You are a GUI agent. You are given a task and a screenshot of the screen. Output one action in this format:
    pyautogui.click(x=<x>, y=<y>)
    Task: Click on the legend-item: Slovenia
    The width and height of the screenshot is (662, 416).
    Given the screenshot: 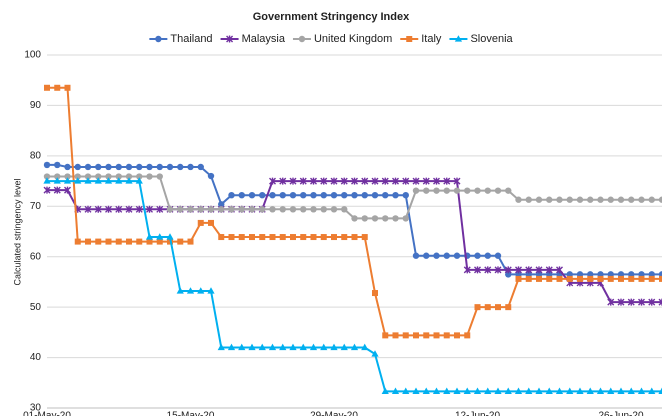 What is the action you would take?
    pyautogui.click(x=481, y=39)
    